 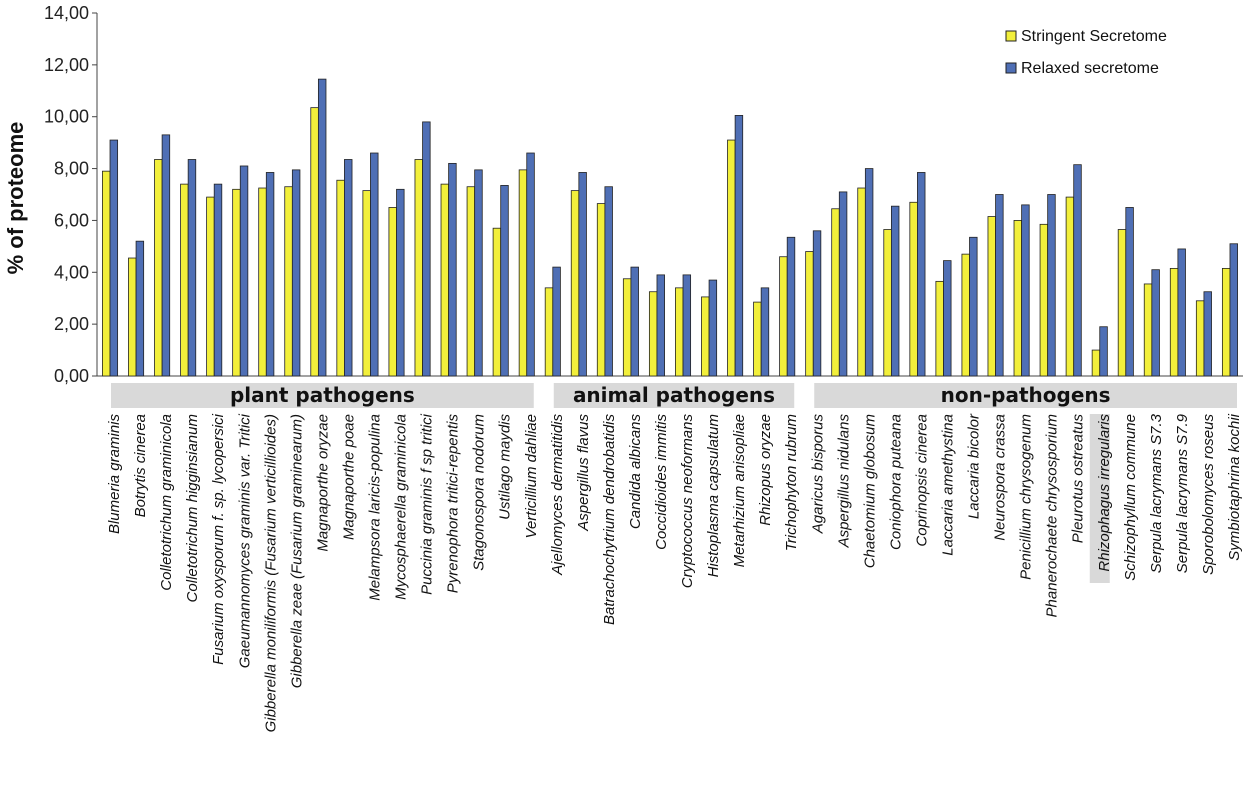 I want to click on y-tick-label: 10,00, so click(x=66, y=117).